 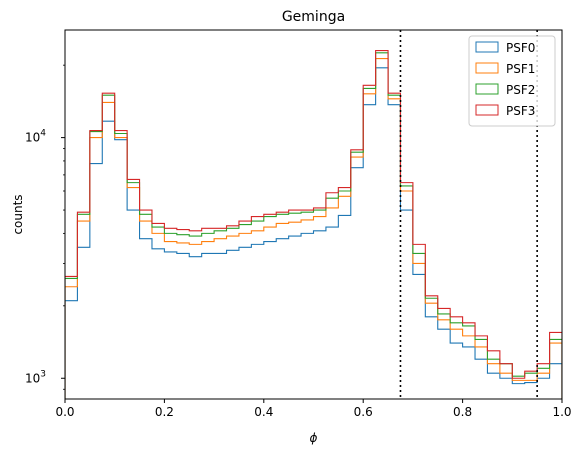 What do you see at coordinates (18, 214) in the screenshot?
I see `y-axis-label: counts` at bounding box center [18, 214].